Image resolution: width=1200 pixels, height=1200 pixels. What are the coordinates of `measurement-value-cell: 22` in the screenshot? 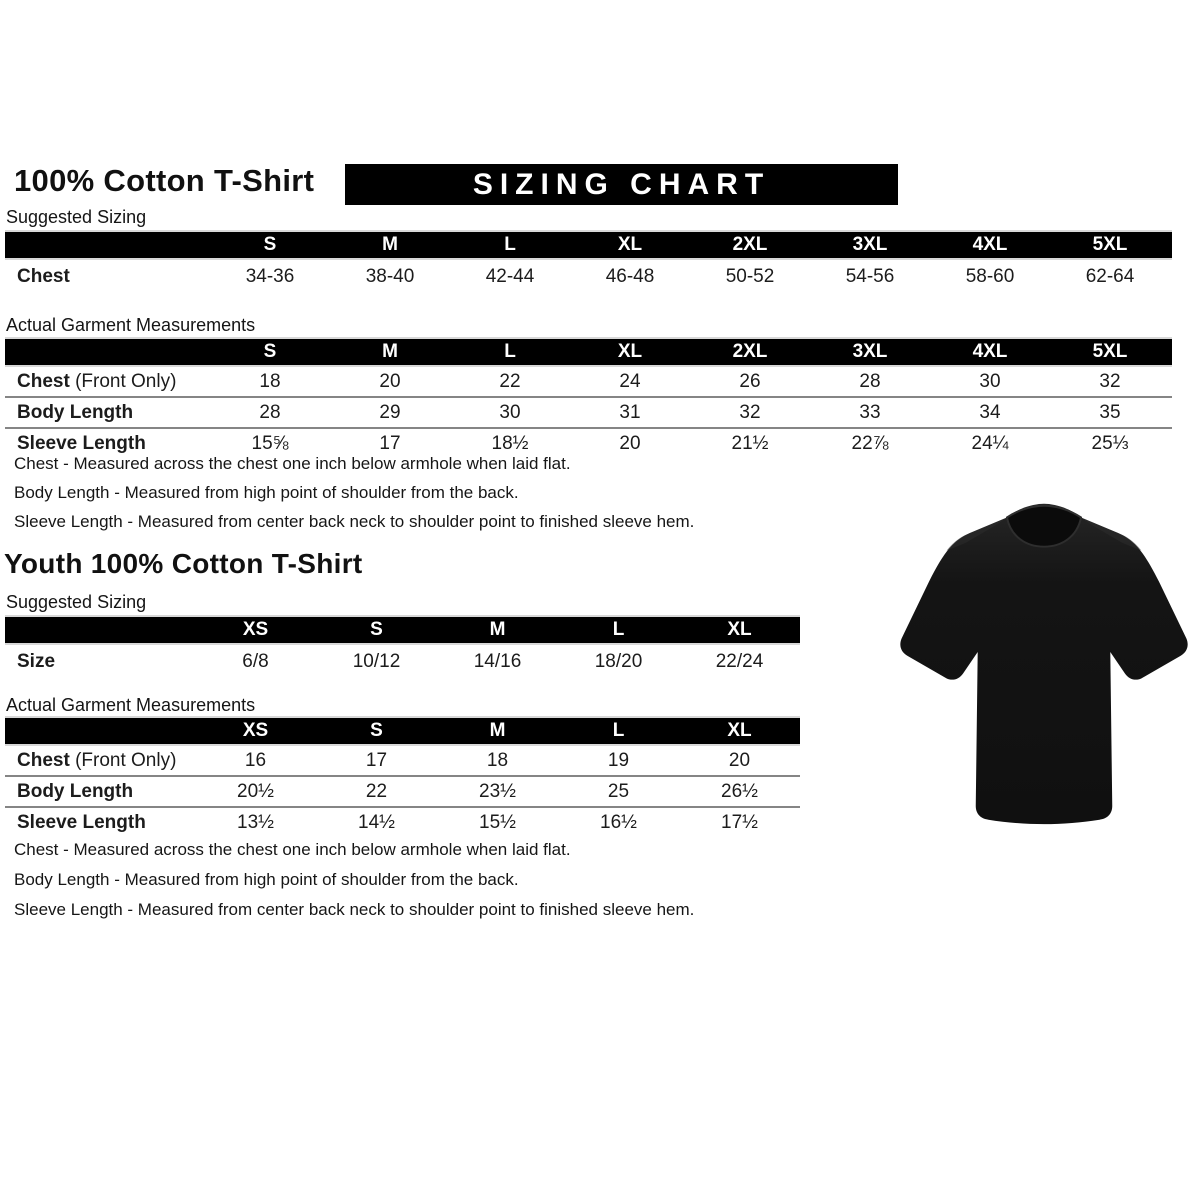 It's located at (510, 381).